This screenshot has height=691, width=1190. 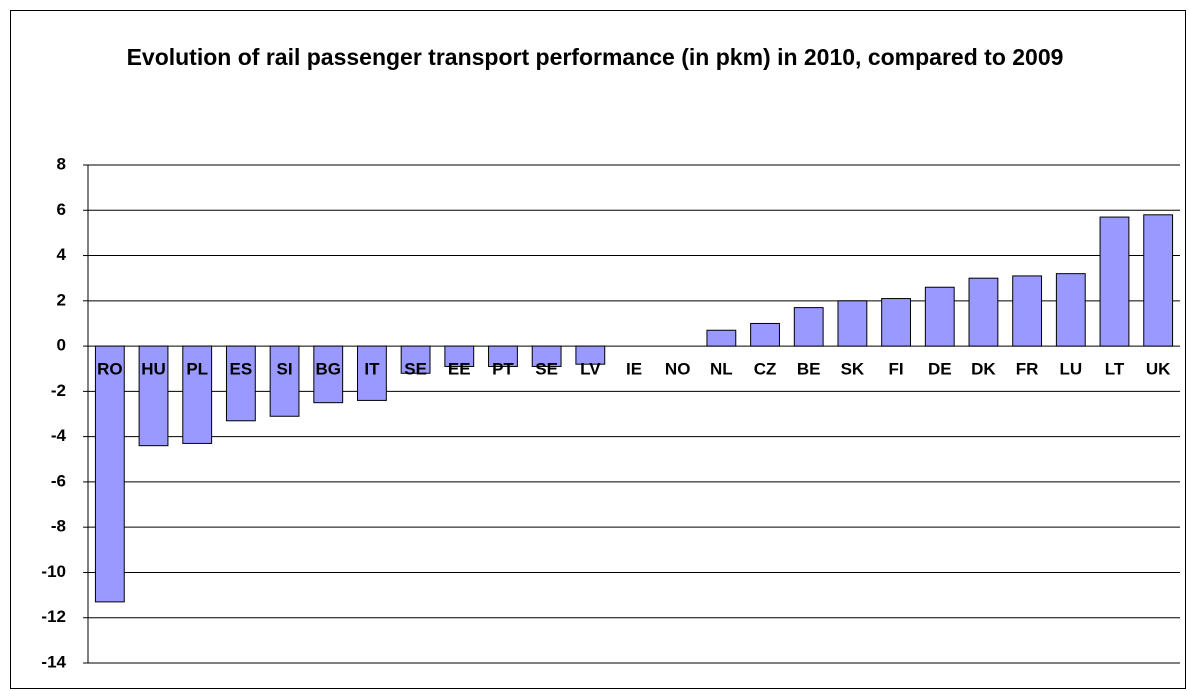 I want to click on y-tick-label: -8, so click(x=58, y=526).